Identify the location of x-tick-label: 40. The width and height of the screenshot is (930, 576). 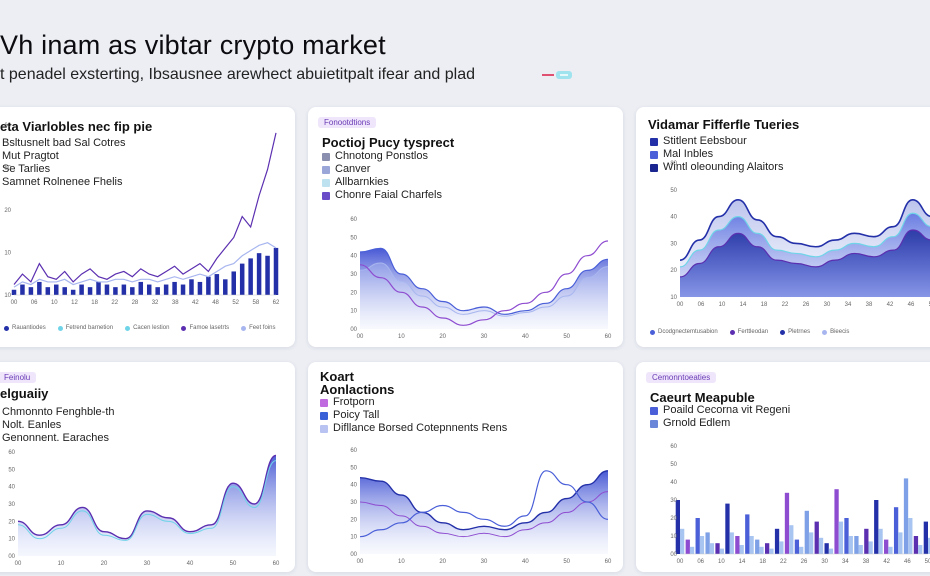
(525, 337).